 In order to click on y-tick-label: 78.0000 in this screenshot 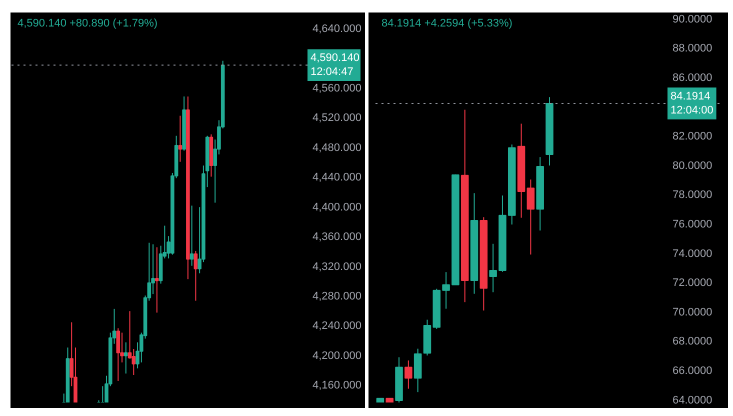, I will do `click(692, 195)`.